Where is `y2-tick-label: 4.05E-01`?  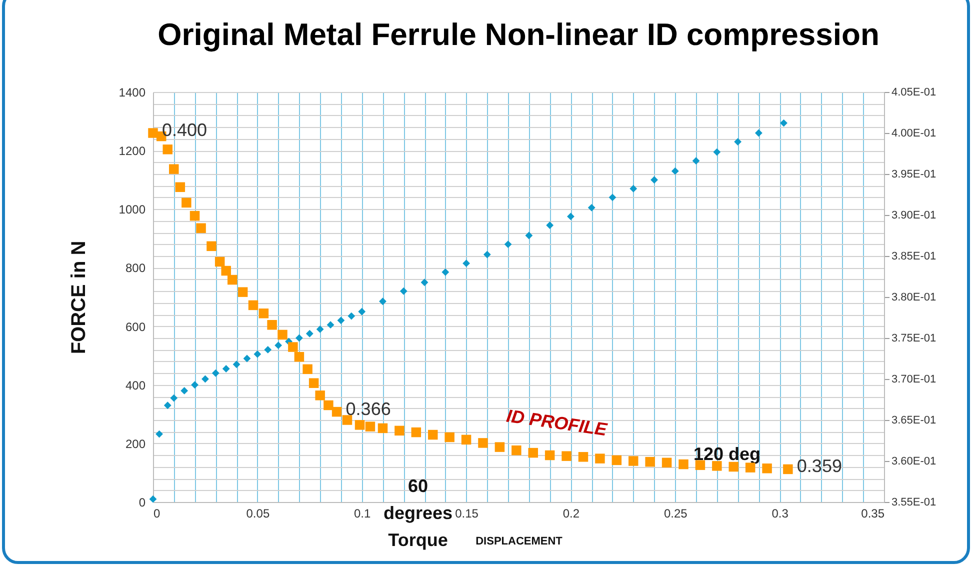
y2-tick-label: 4.05E-01 is located at coordinates (914, 92).